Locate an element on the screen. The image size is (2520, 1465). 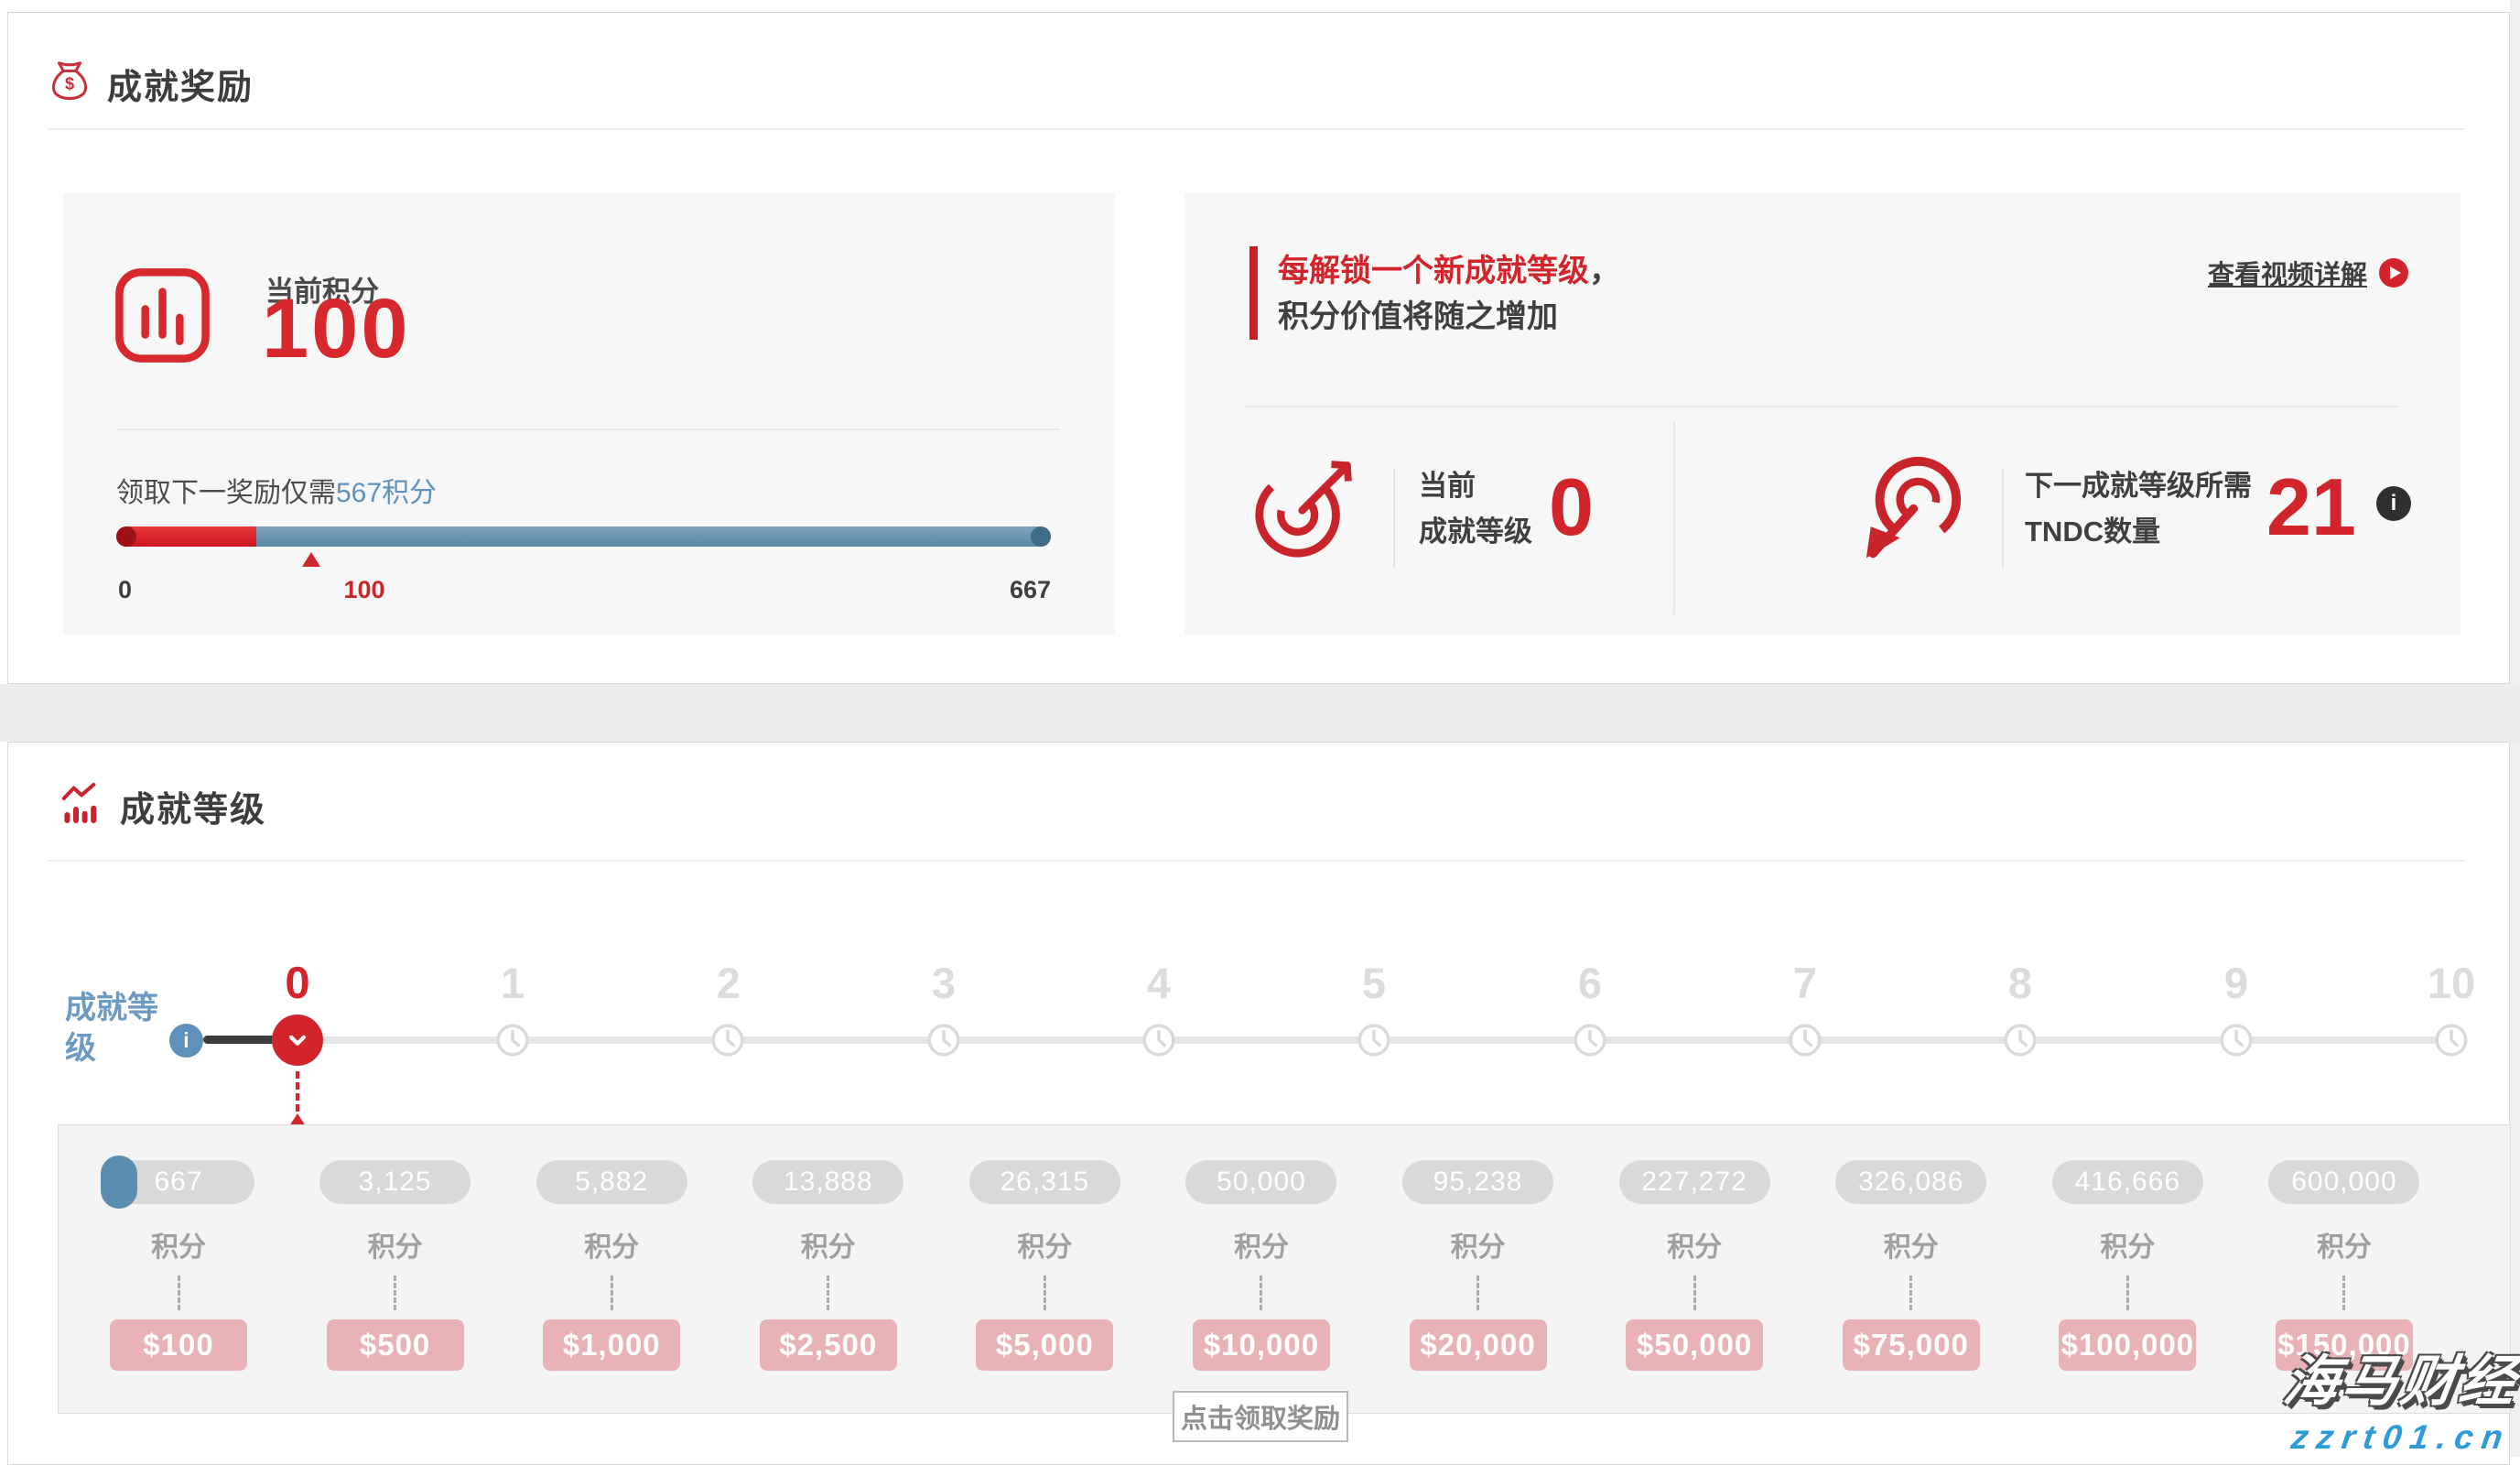
watermark-brand: 海马财经 is located at coordinates (2399, 1382).